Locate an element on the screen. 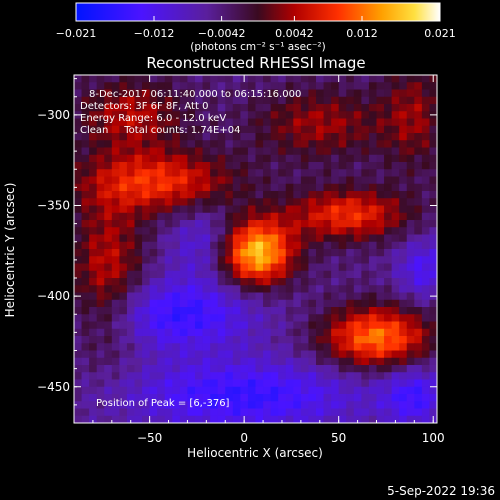 This screenshot has width=500, height=500. annotation-time: 8-Dec-2017 06:11:40.000 to 06:15:16.000 is located at coordinates (195, 94).